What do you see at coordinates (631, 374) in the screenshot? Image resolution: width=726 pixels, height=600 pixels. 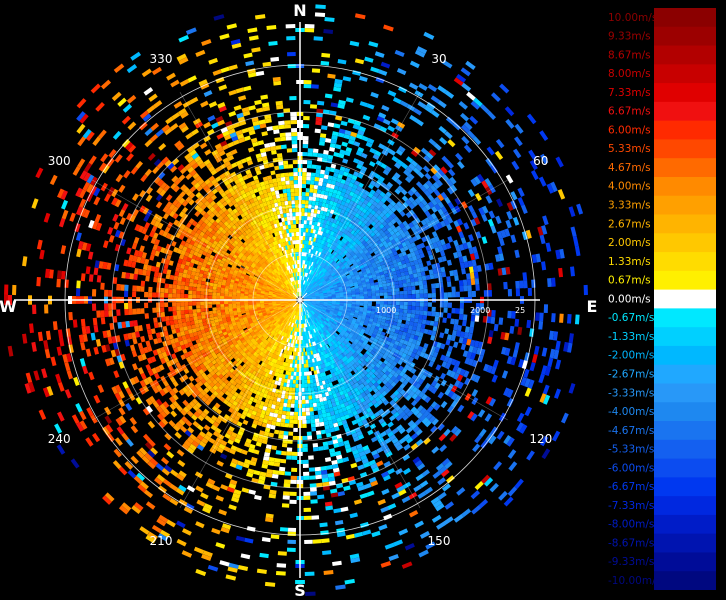 I see `legend-label: -2.67m/s` at bounding box center [631, 374].